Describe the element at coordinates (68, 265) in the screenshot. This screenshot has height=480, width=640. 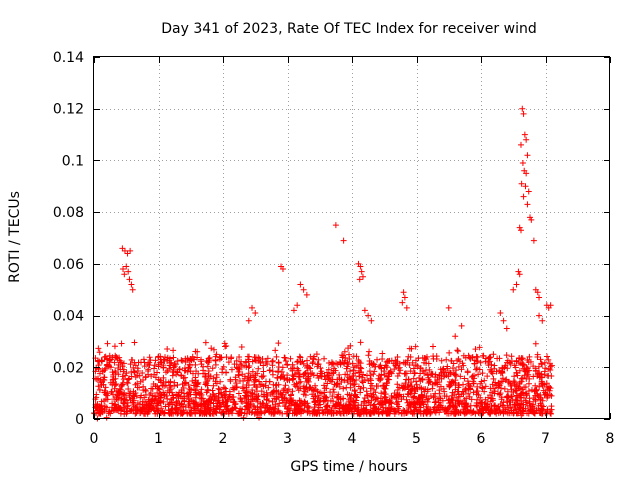
I see `y-tick-label: 0.06` at that location.